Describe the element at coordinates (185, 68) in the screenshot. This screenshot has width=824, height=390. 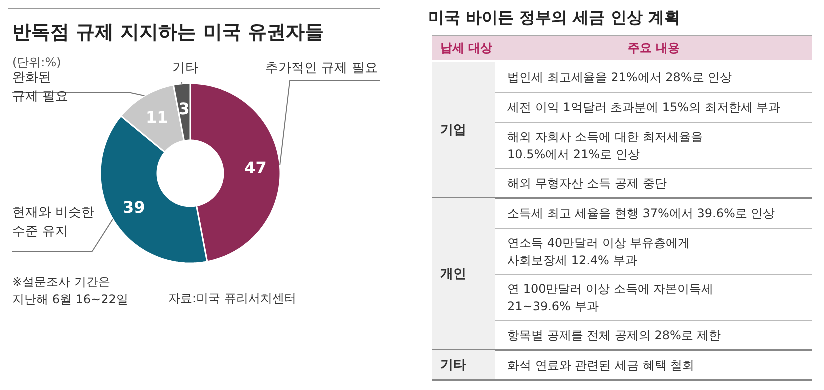
I see `slice-label: 기타` at that location.